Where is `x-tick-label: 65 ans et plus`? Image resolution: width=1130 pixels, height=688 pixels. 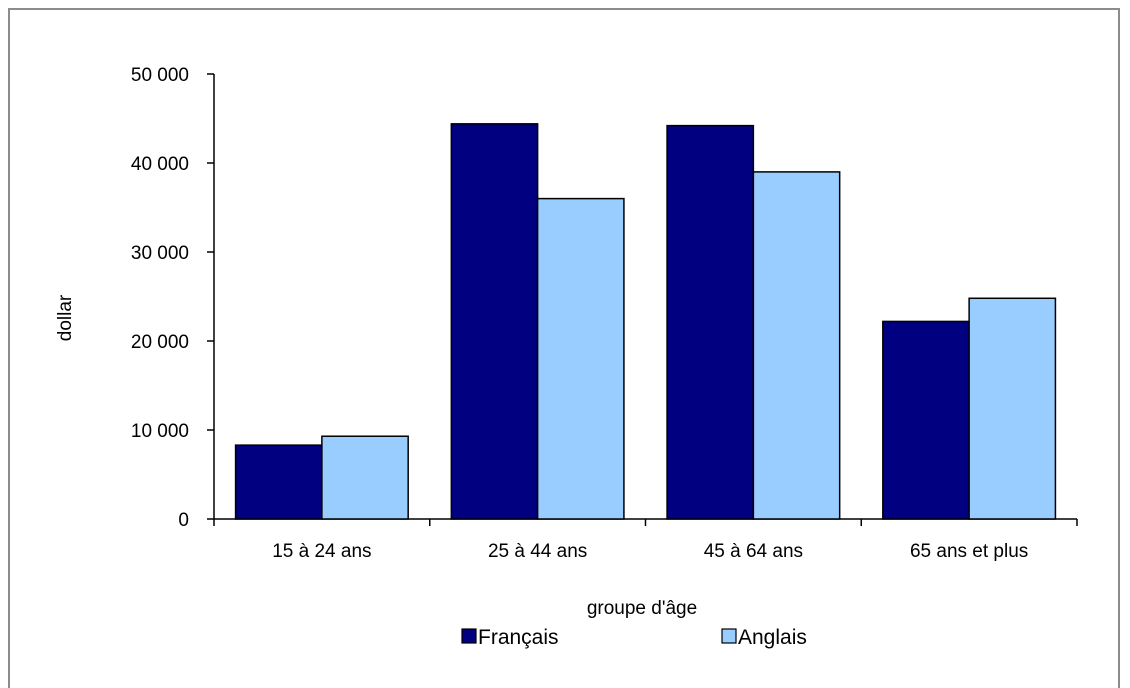 x-tick-label: 65 ans et plus is located at coordinates (969, 551).